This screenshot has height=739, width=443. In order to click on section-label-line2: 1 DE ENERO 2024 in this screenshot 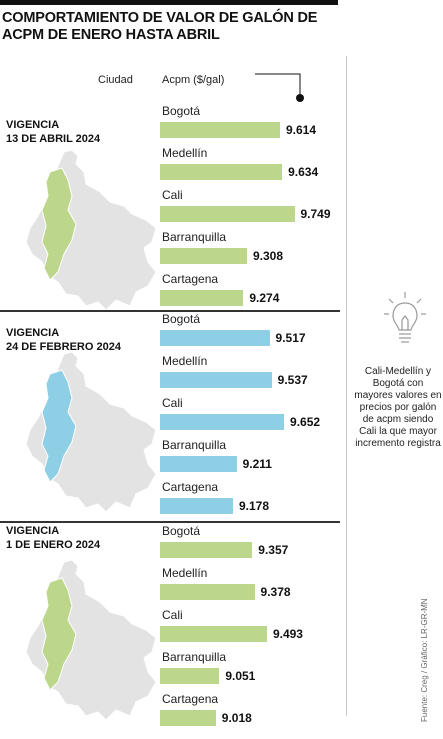, I will do `click(53, 545)`.